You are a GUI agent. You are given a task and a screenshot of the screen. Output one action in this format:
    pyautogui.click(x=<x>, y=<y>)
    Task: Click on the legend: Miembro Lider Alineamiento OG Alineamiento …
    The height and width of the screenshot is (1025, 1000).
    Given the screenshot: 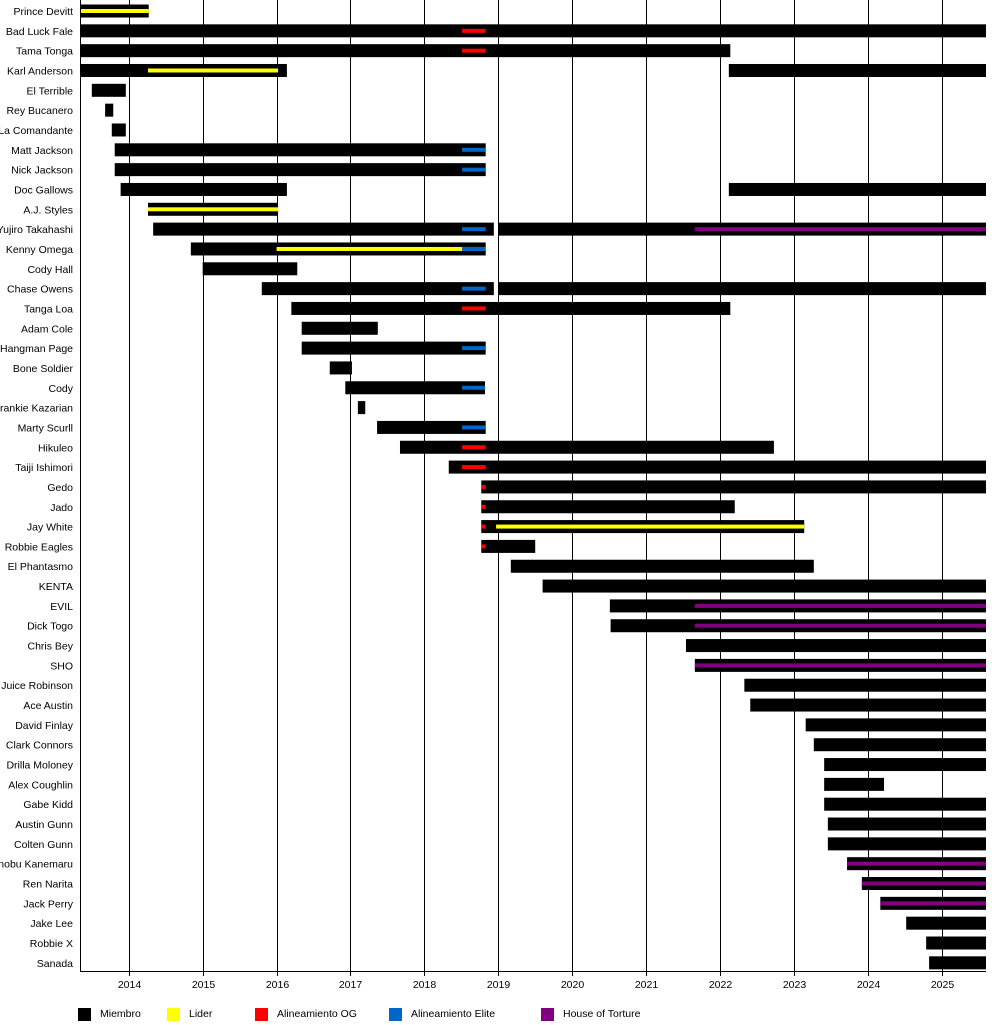 What is the action you would take?
    pyautogui.click(x=500, y=1015)
    